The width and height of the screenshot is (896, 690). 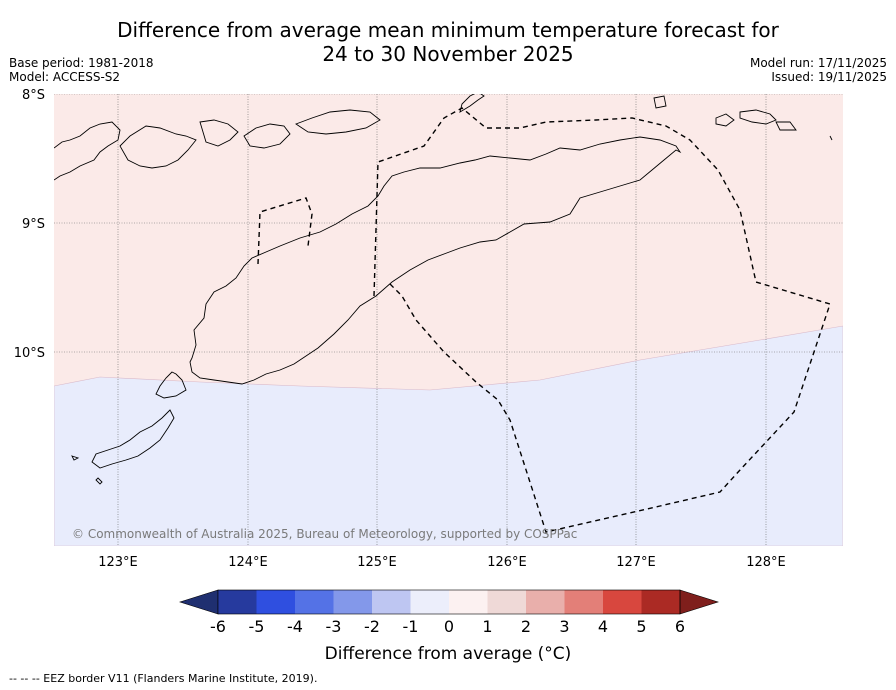 I want to click on lon-label-125e: 125°E, so click(x=377, y=562).